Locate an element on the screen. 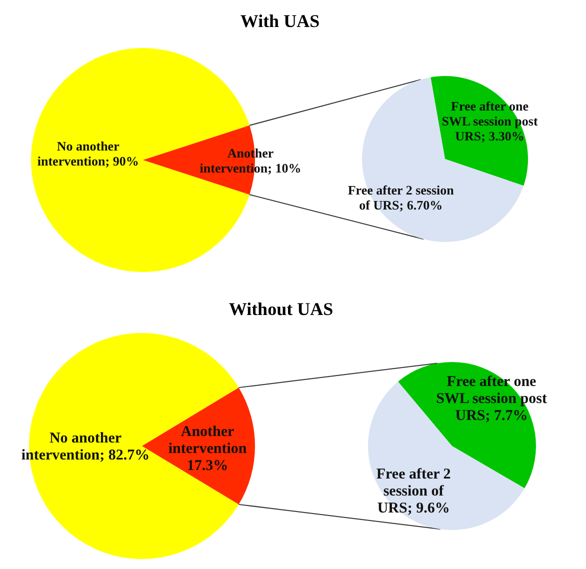  data-label: 17.3% is located at coordinates (207, 466).